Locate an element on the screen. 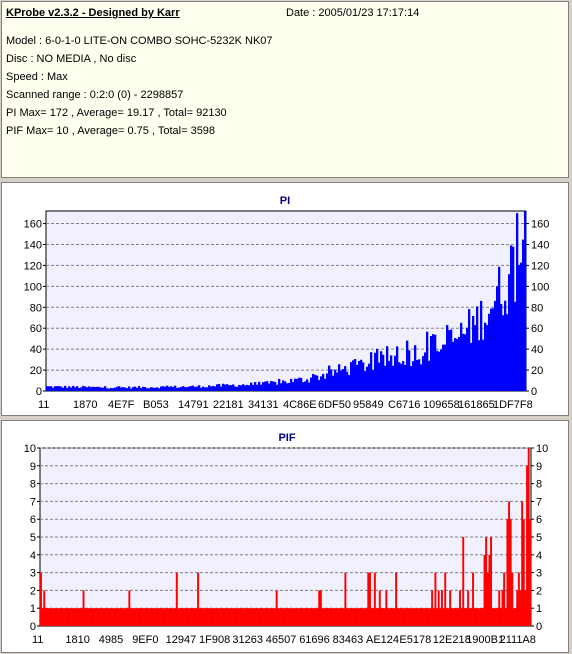 The height and width of the screenshot is (654, 572). x-tick-label: 46507 is located at coordinates (281, 640).